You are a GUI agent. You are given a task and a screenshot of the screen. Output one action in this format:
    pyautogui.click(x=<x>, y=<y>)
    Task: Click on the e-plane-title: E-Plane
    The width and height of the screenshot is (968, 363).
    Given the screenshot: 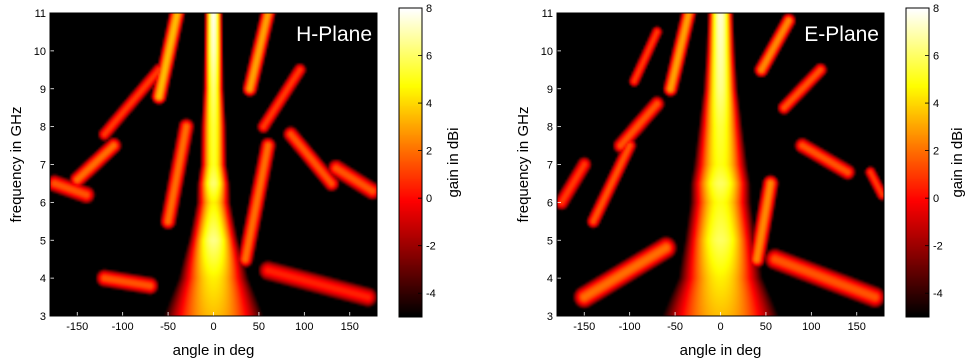 What is the action you would take?
    pyautogui.click(x=841, y=34)
    